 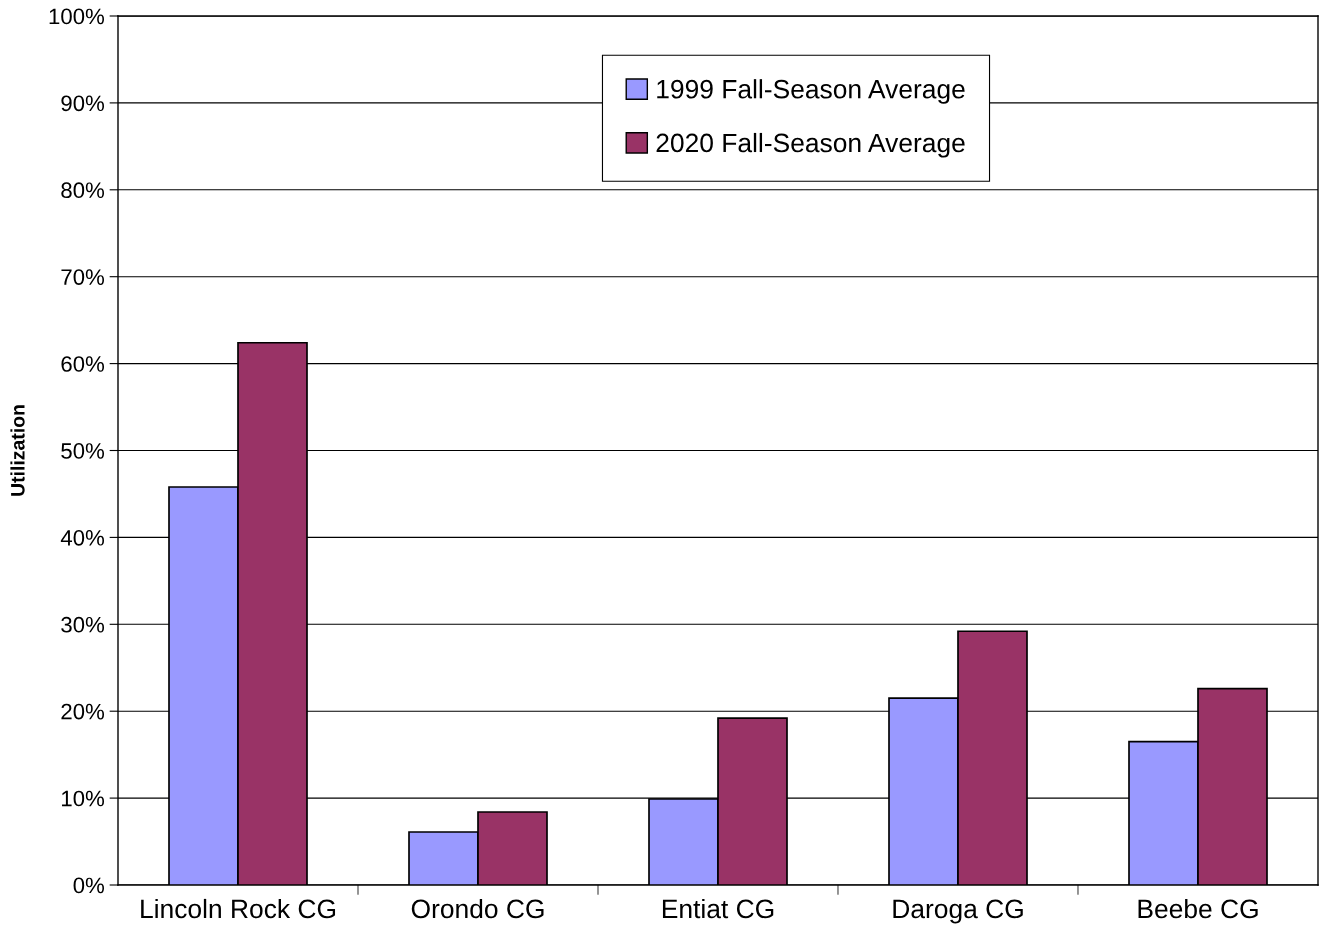 What do you see at coordinates (17, 450) in the screenshot?
I see `y-axis-title: Utilization` at bounding box center [17, 450].